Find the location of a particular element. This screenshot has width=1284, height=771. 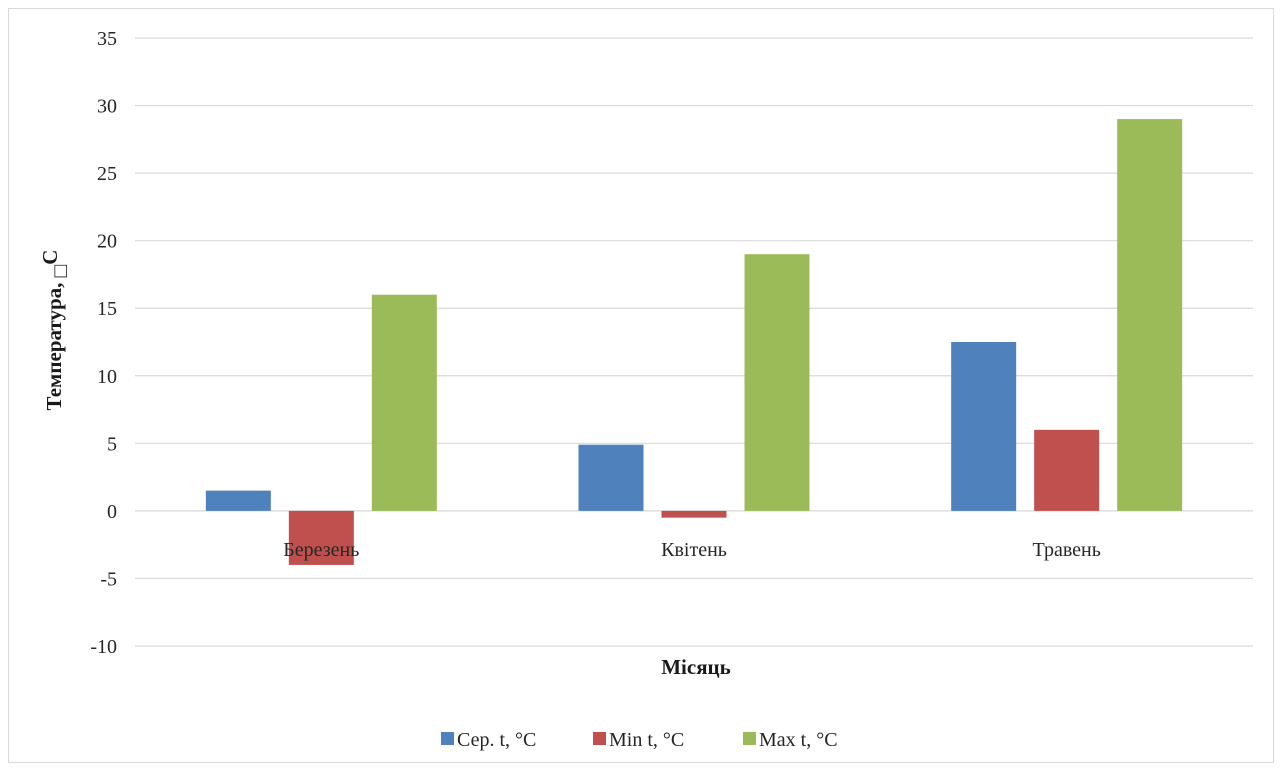

y-tick-label: -5 is located at coordinates (108, 579).